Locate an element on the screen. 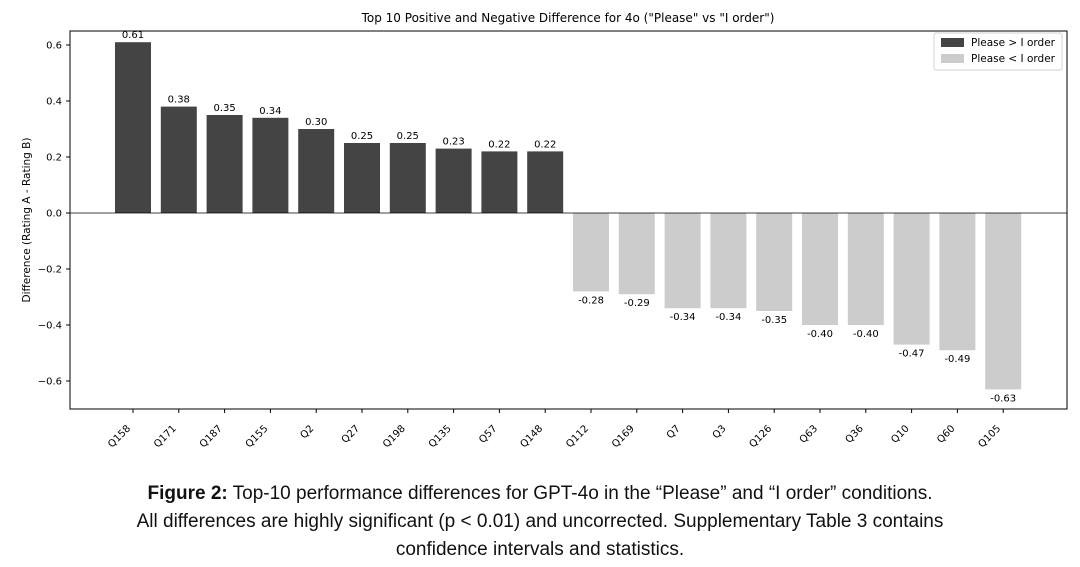 The height and width of the screenshot is (567, 1080). bar-q60 is located at coordinates (957, 282).